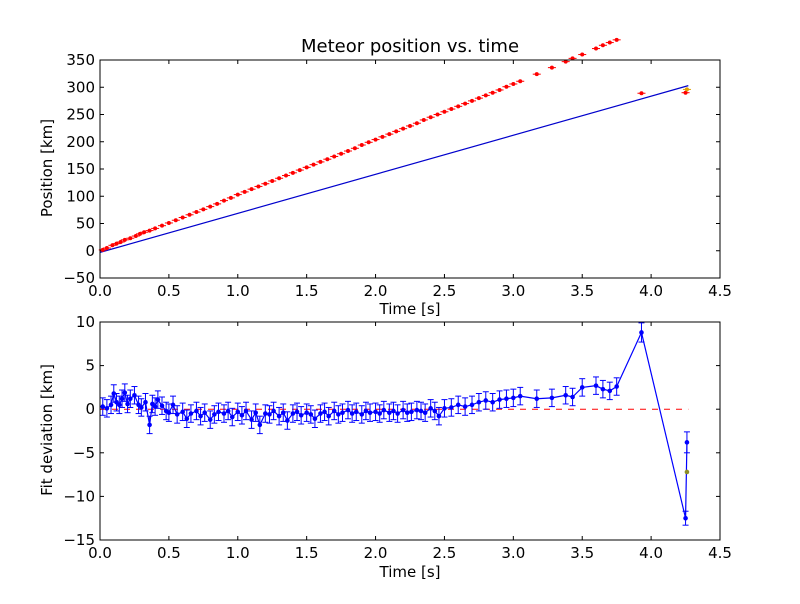 This screenshot has height=604, width=800. I want to click on top-y-tick-label: 100, so click(80, 196).